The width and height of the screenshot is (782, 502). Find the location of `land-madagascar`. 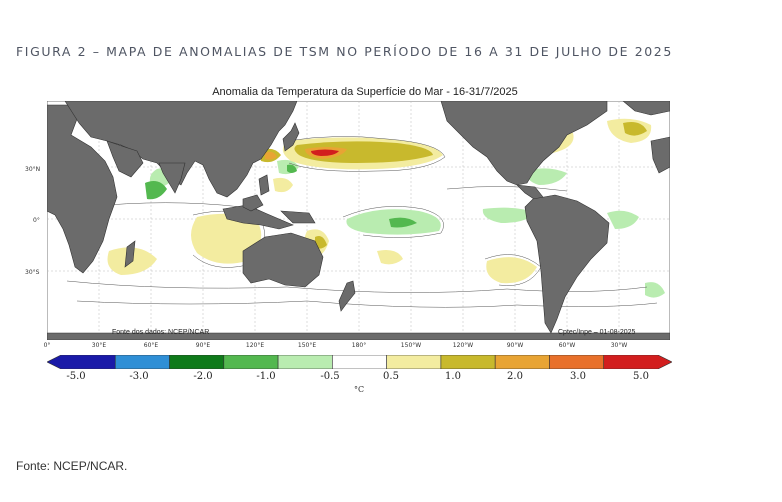

land-madagascar is located at coordinates (130, 254).